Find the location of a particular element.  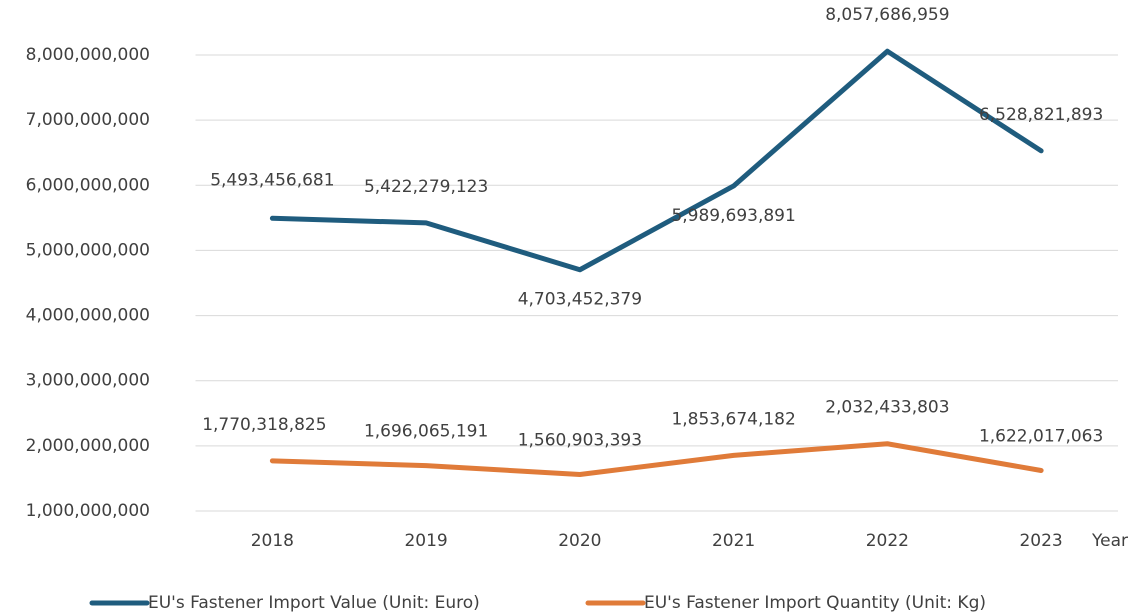

data-label: 5,493,456,681 is located at coordinates (272, 180).